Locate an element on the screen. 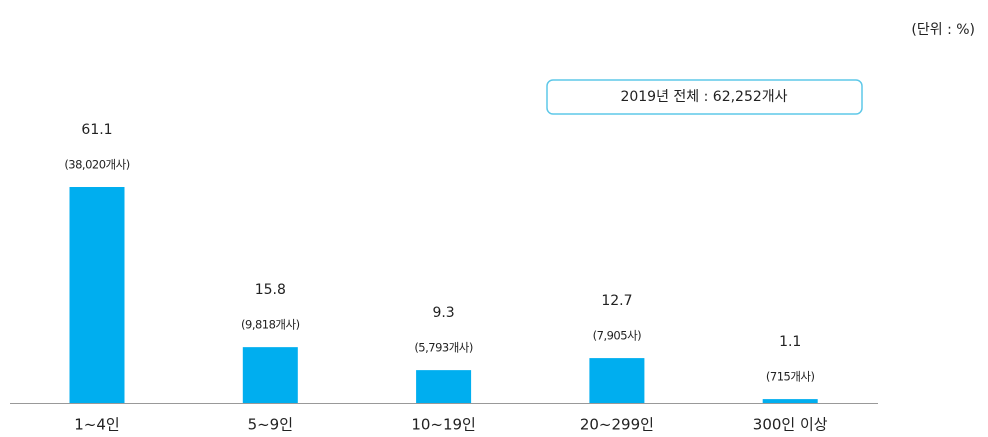  value-label: 12.7 is located at coordinates (616, 301).